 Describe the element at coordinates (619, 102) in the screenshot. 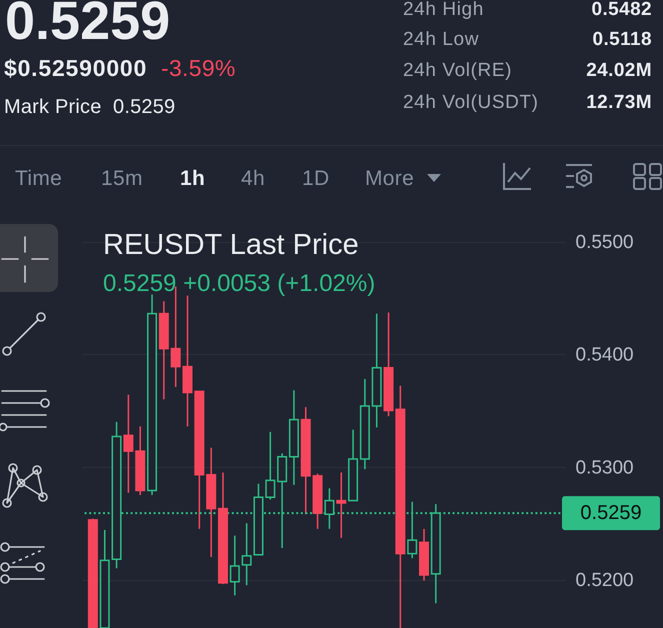

I see `text: 12.73M` at that location.